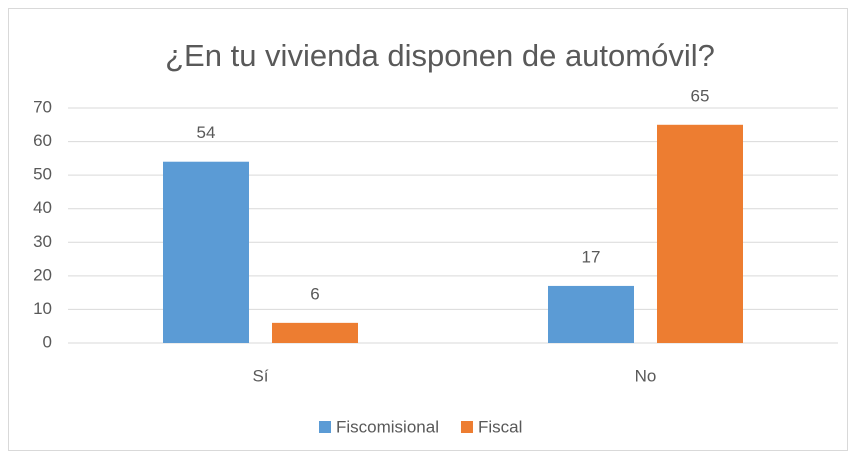 This screenshot has height=459, width=856. What do you see at coordinates (42, 140) in the screenshot?
I see `y-tick-label: 60` at bounding box center [42, 140].